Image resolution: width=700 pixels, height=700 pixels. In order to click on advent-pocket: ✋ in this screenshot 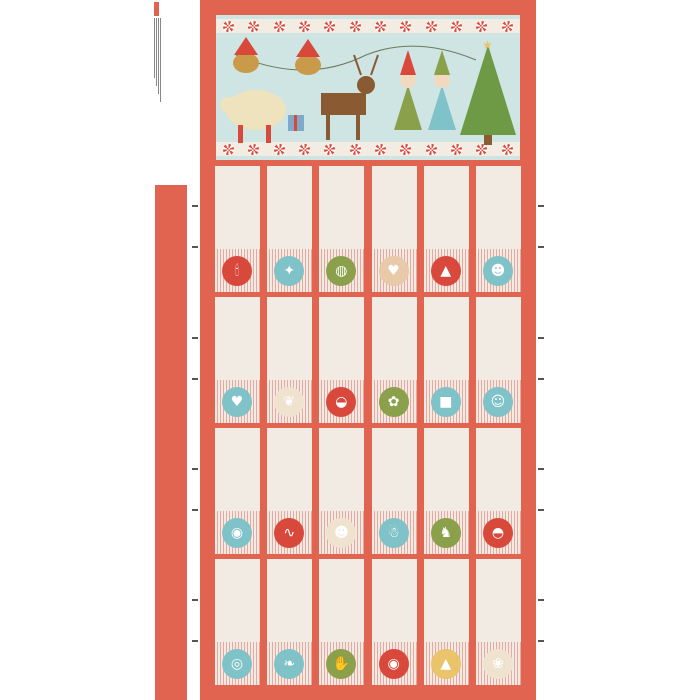, I will do `click(342, 622)`.